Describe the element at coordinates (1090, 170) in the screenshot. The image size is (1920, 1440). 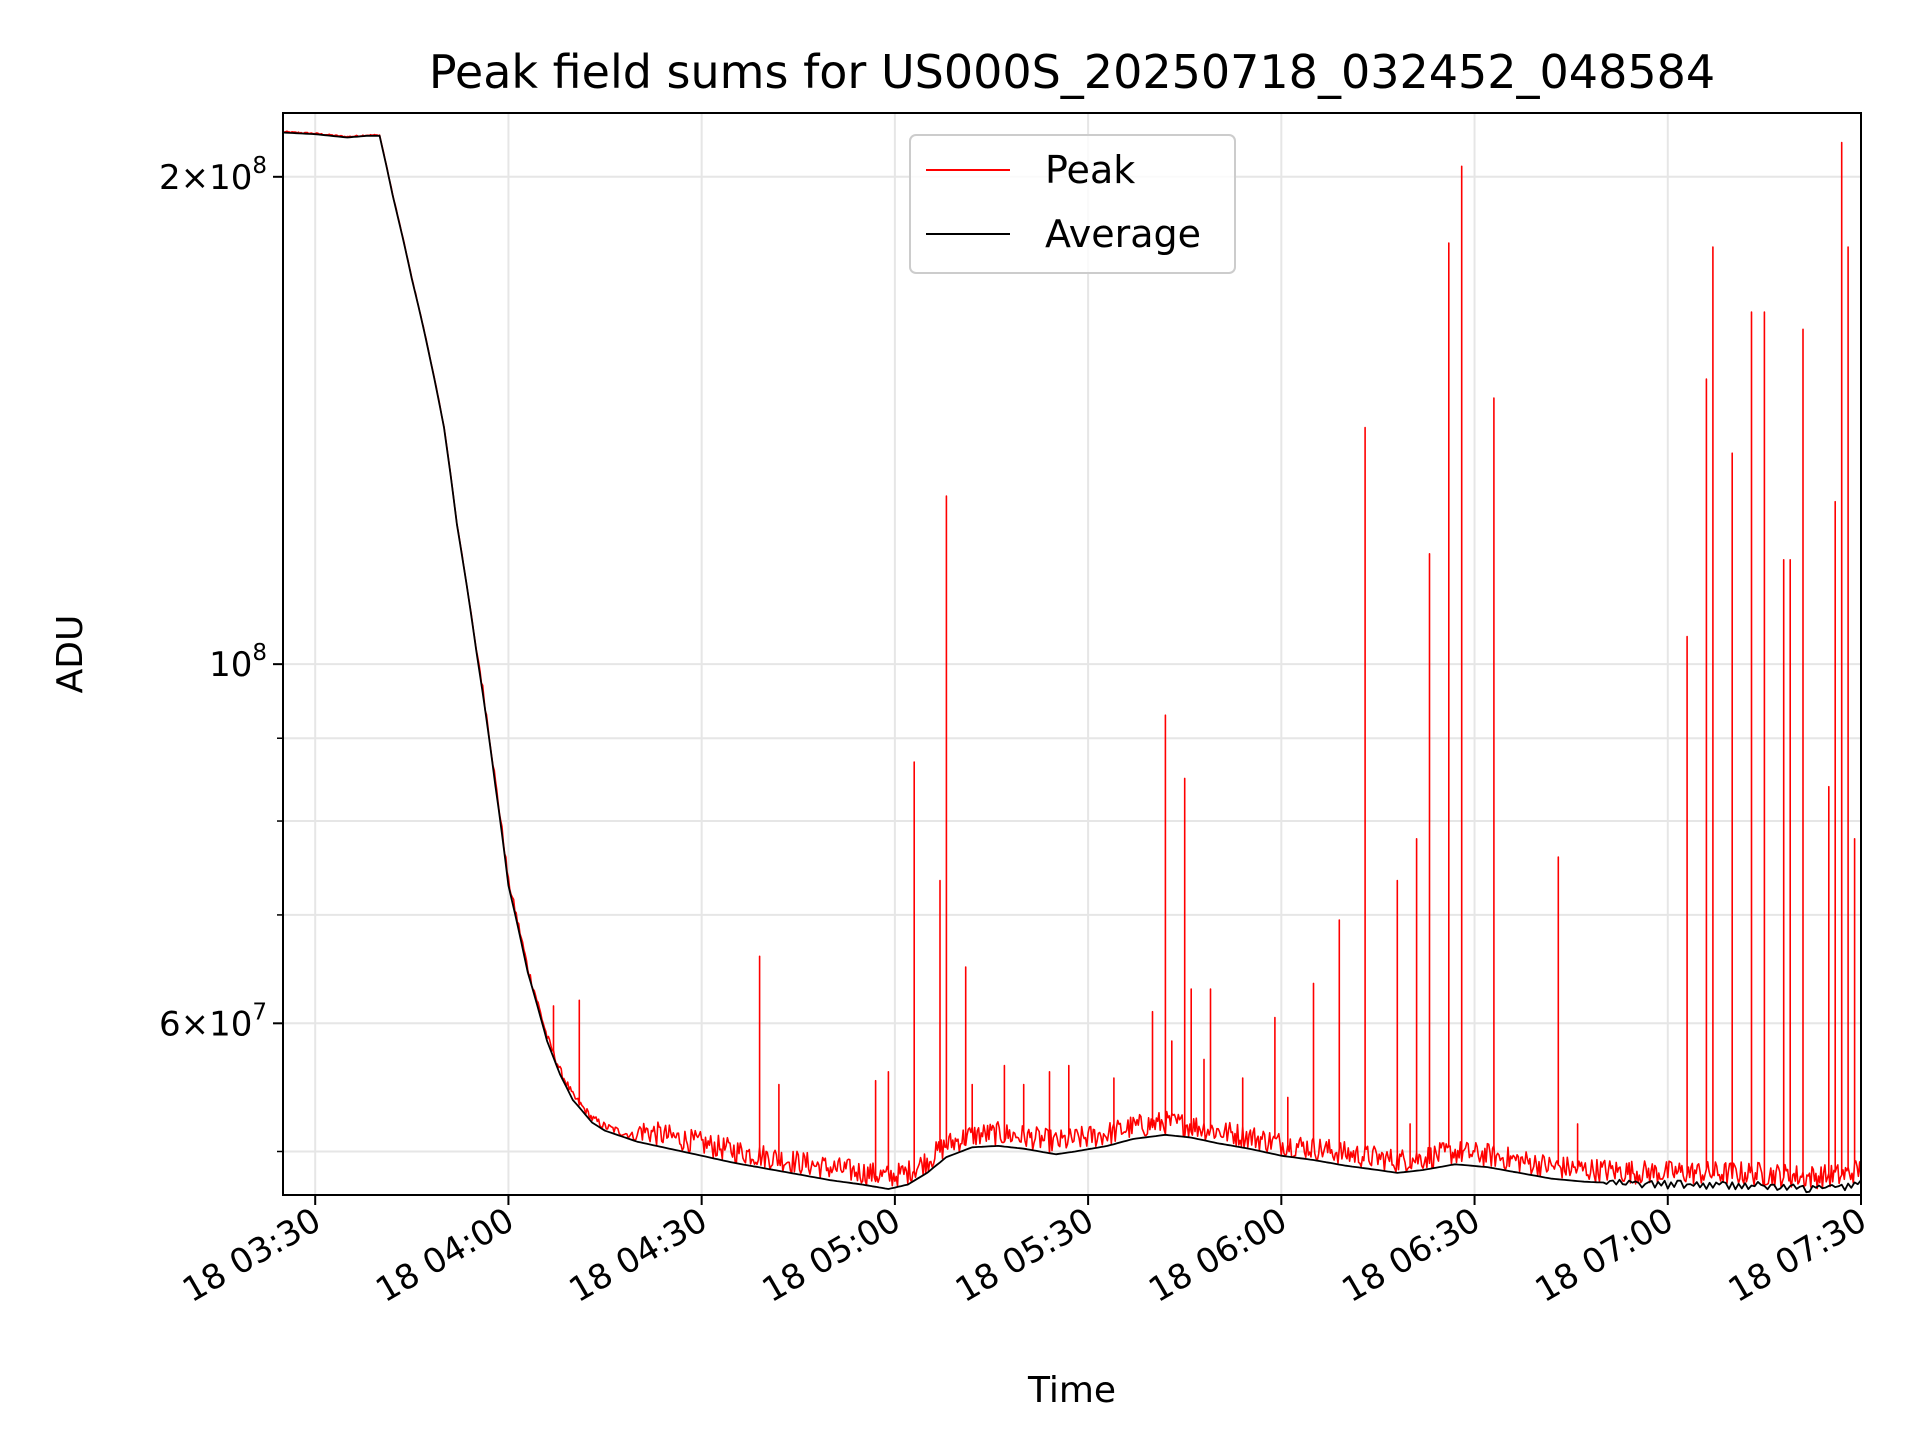
I see `legend-peak-label: Peak` at that location.